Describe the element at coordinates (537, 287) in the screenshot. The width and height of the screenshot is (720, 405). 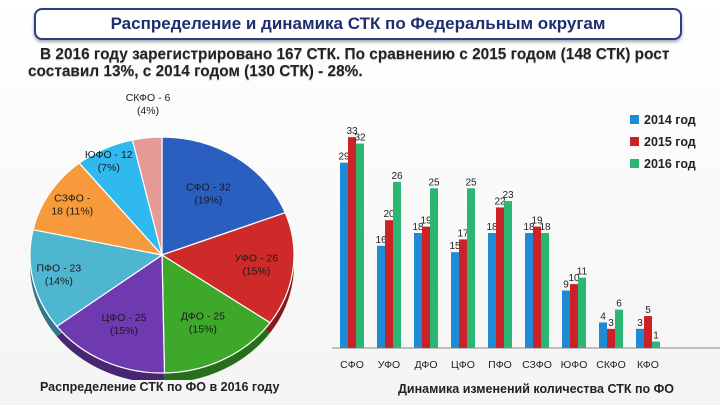
I see `bar-СЗФО-2015 год` at that location.